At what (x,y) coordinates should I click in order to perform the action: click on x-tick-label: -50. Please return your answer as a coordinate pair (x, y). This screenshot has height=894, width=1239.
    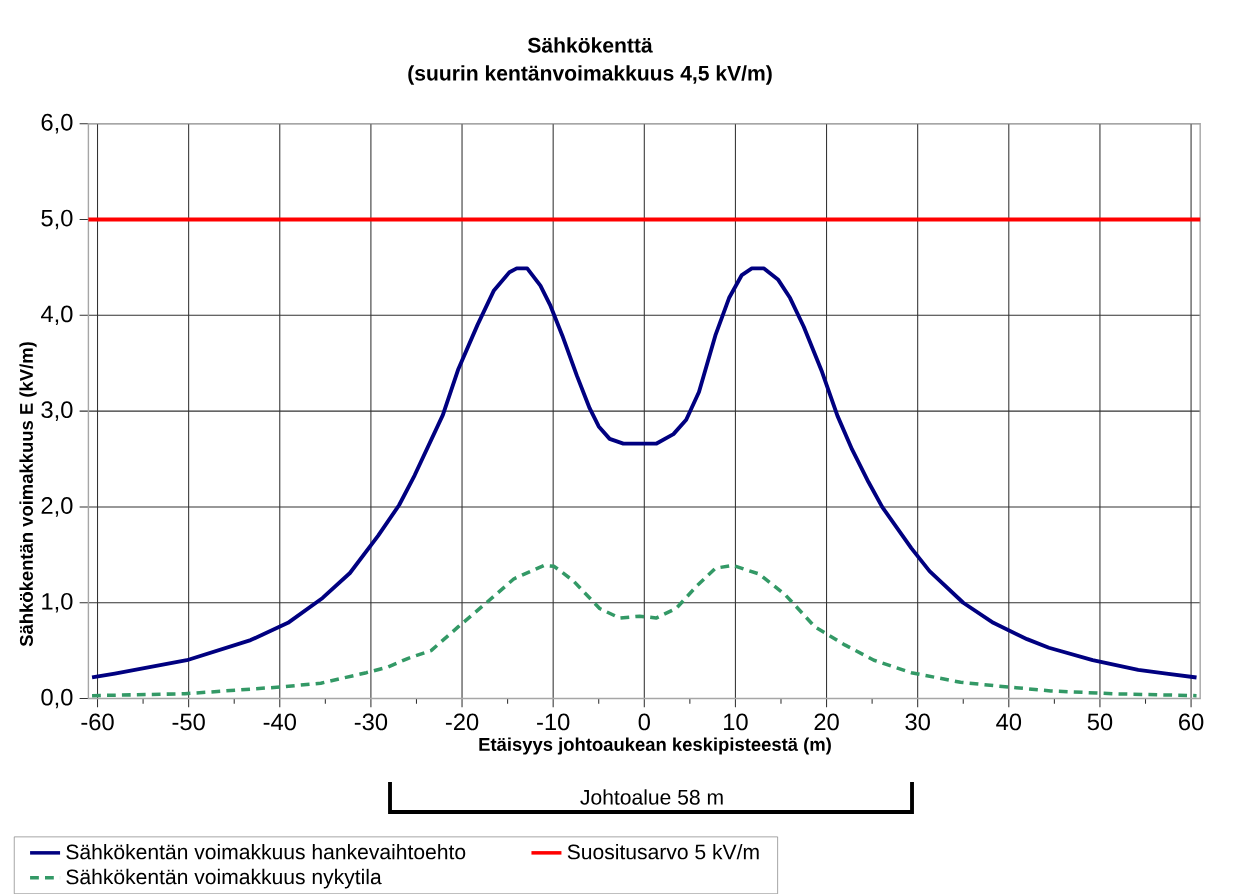
    Looking at the image, I should click on (188, 722).